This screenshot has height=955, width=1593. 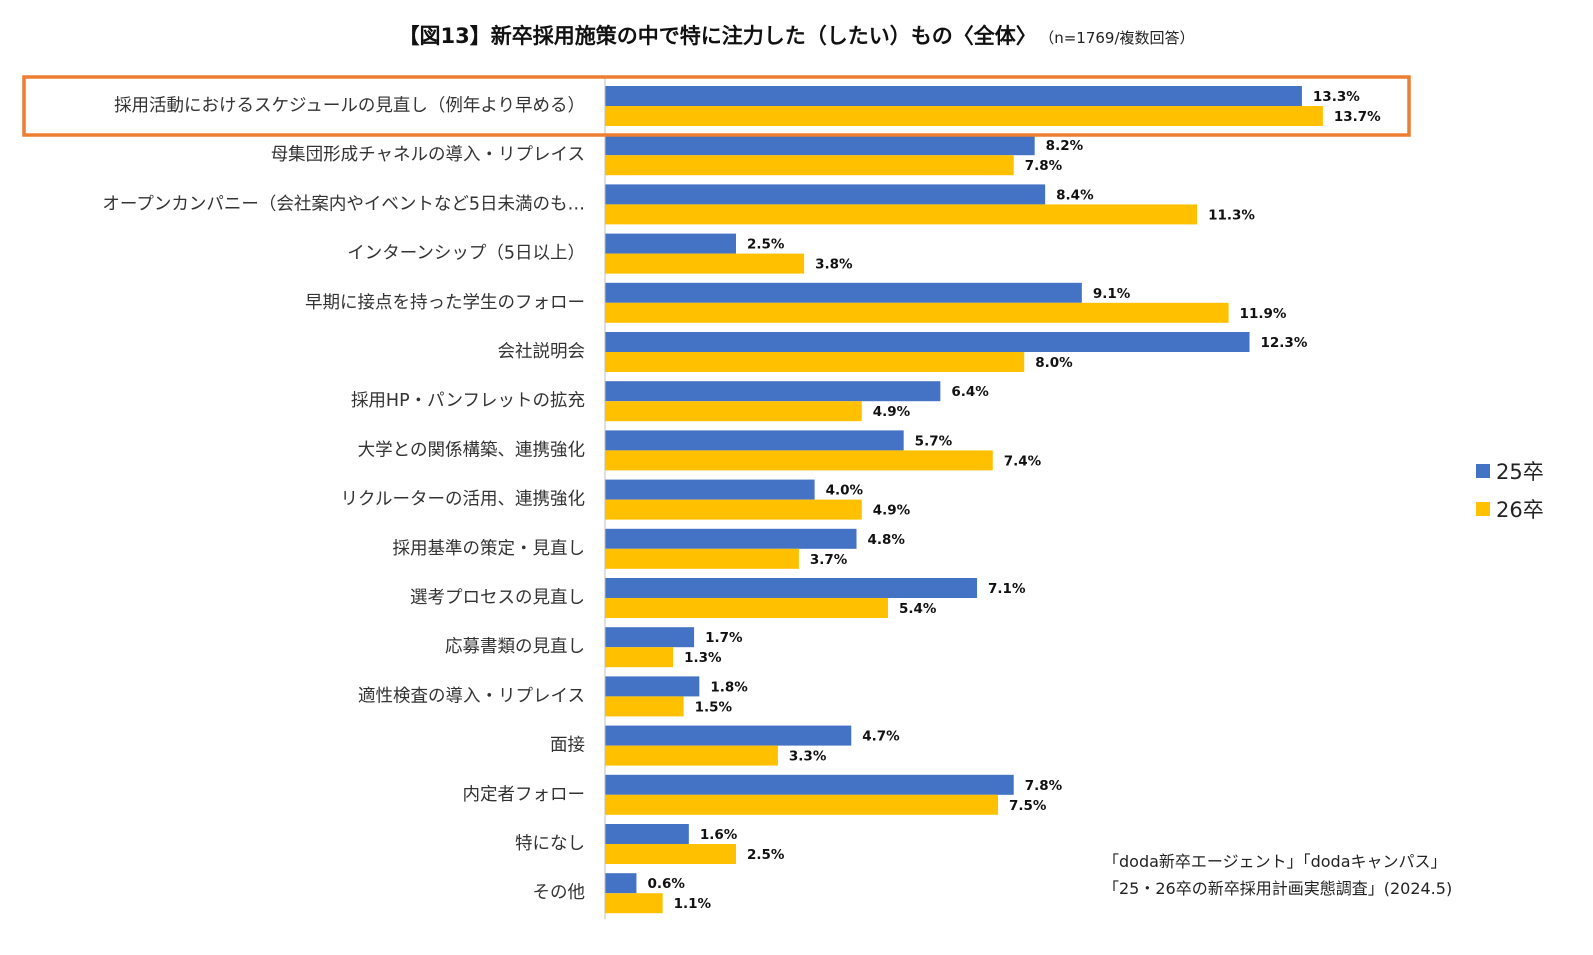 What do you see at coordinates (550, 844) in the screenshot?
I see `category-label: 特になし` at bounding box center [550, 844].